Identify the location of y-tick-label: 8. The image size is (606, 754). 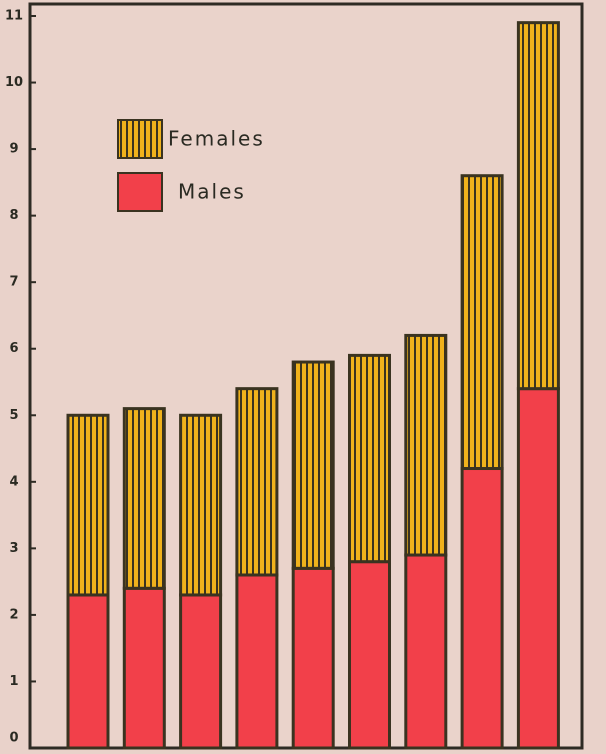
(13, 215).